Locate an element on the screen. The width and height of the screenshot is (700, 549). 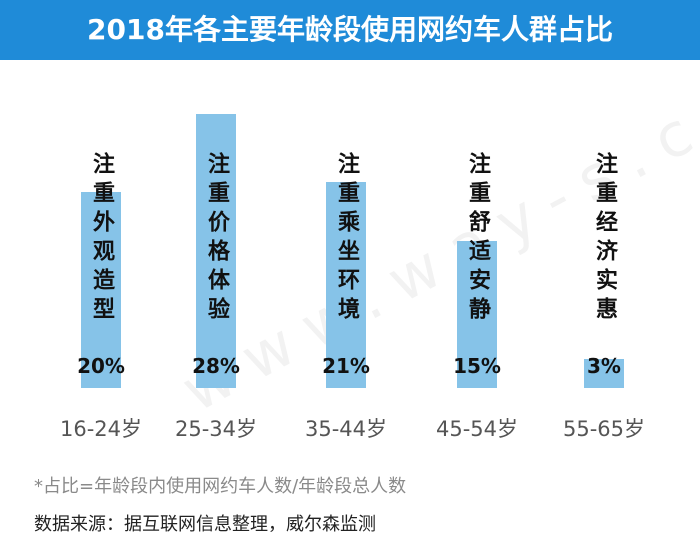
x-tick-label: 35-44岁 is located at coordinates (346, 429).